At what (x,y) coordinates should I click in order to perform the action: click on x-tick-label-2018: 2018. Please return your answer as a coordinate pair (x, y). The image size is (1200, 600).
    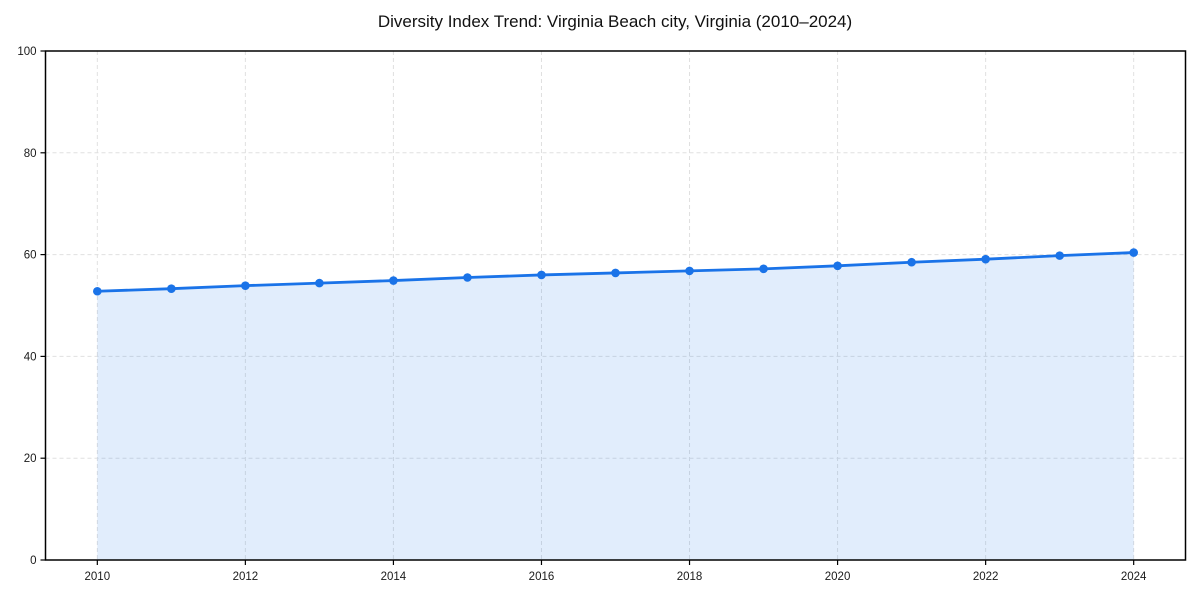
    Looking at the image, I should click on (690, 577).